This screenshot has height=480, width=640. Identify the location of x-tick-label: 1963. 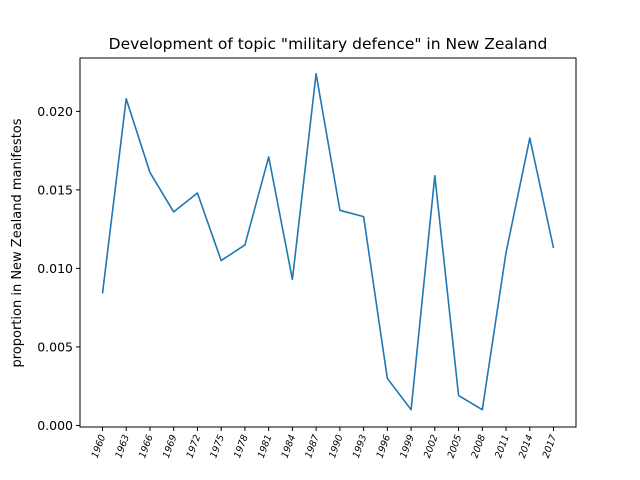
(122, 446).